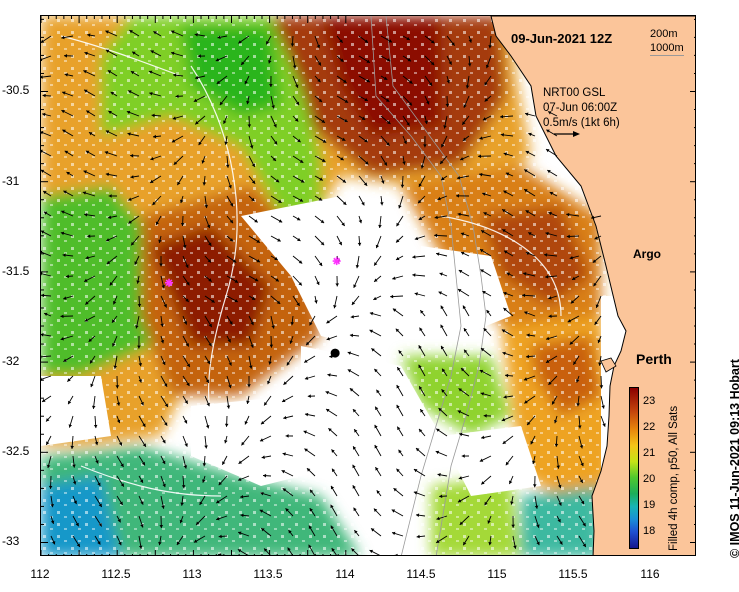  I want to click on colorbar-tick: 18, so click(649, 531).